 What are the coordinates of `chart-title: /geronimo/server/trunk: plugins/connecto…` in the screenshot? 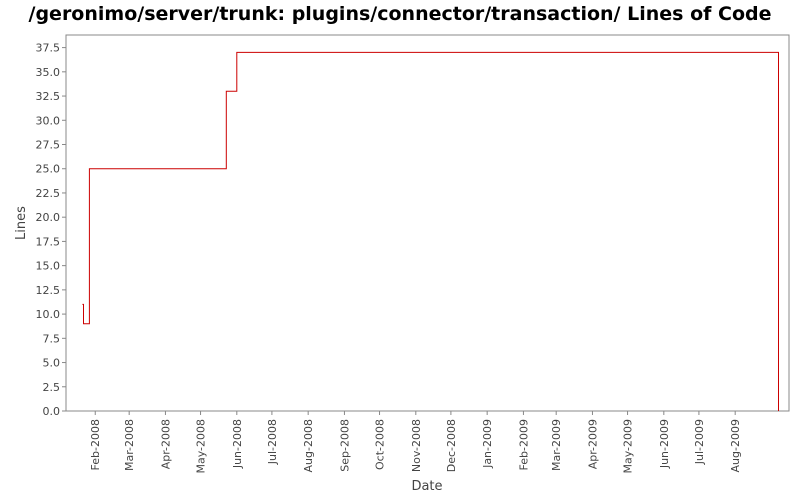 It's located at (400, 14).